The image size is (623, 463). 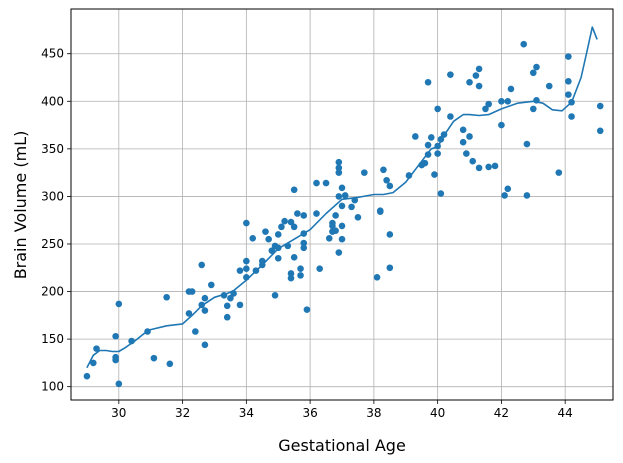 I want to click on x-tick-label: 38, so click(x=373, y=413).